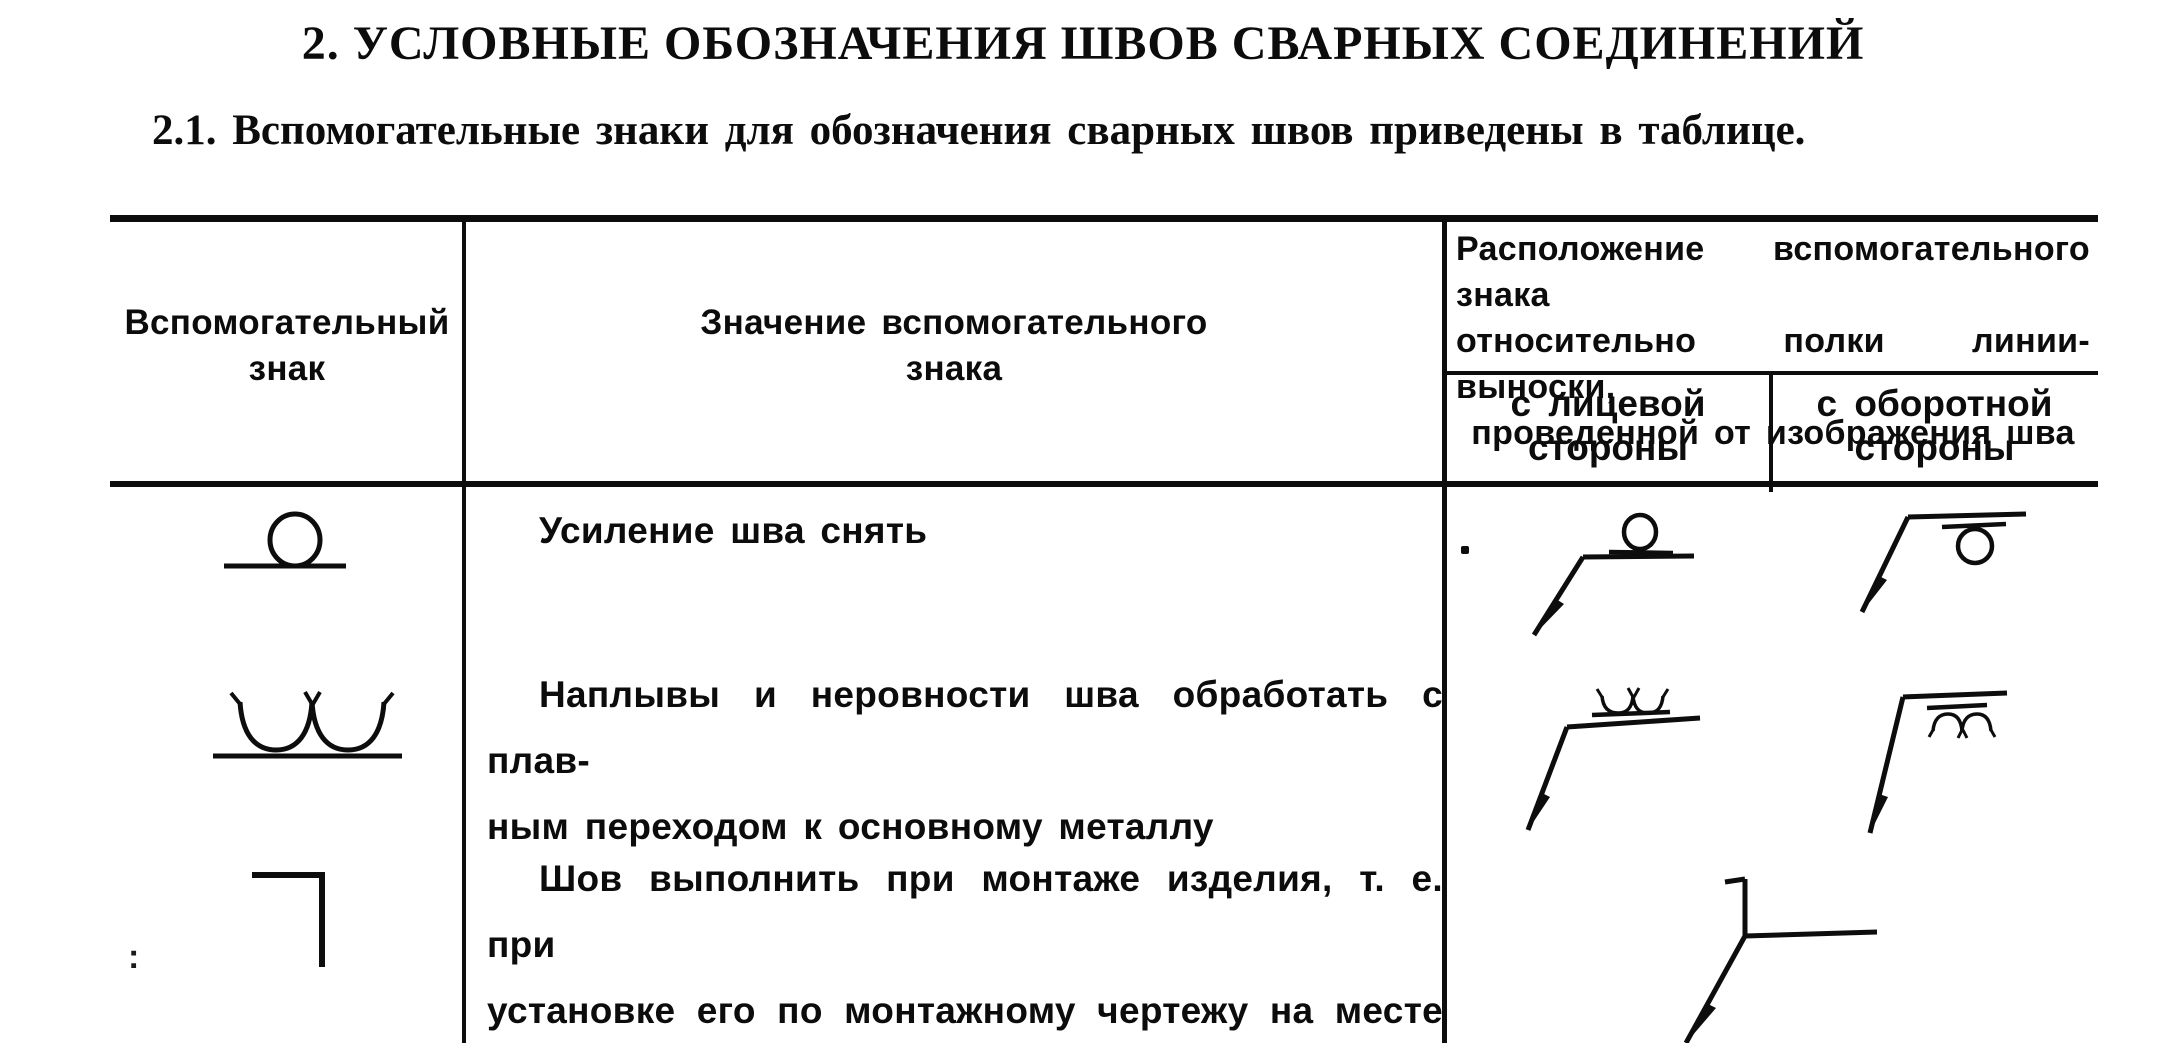  I want to click on site-weld-sign-icon, so click(288, 919).